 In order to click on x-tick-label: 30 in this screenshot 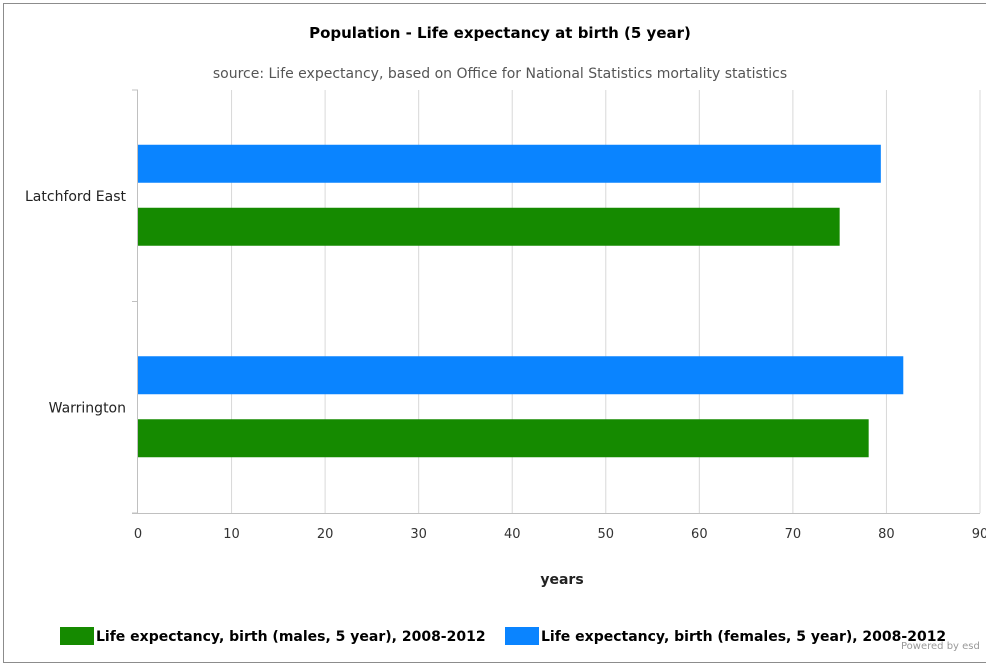, I will do `click(418, 534)`.